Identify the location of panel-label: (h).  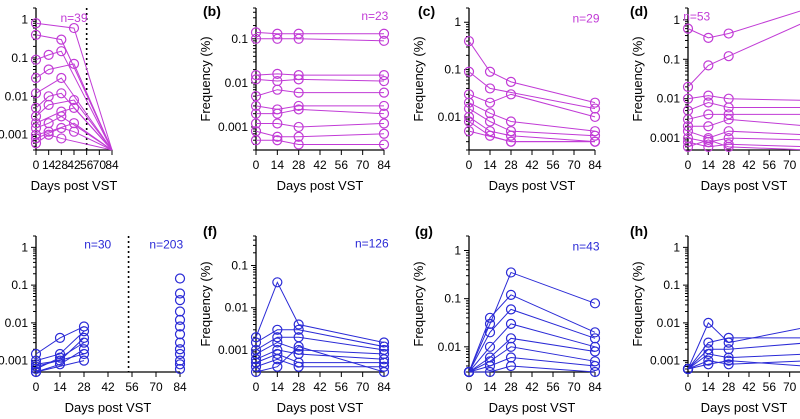
(639, 231).